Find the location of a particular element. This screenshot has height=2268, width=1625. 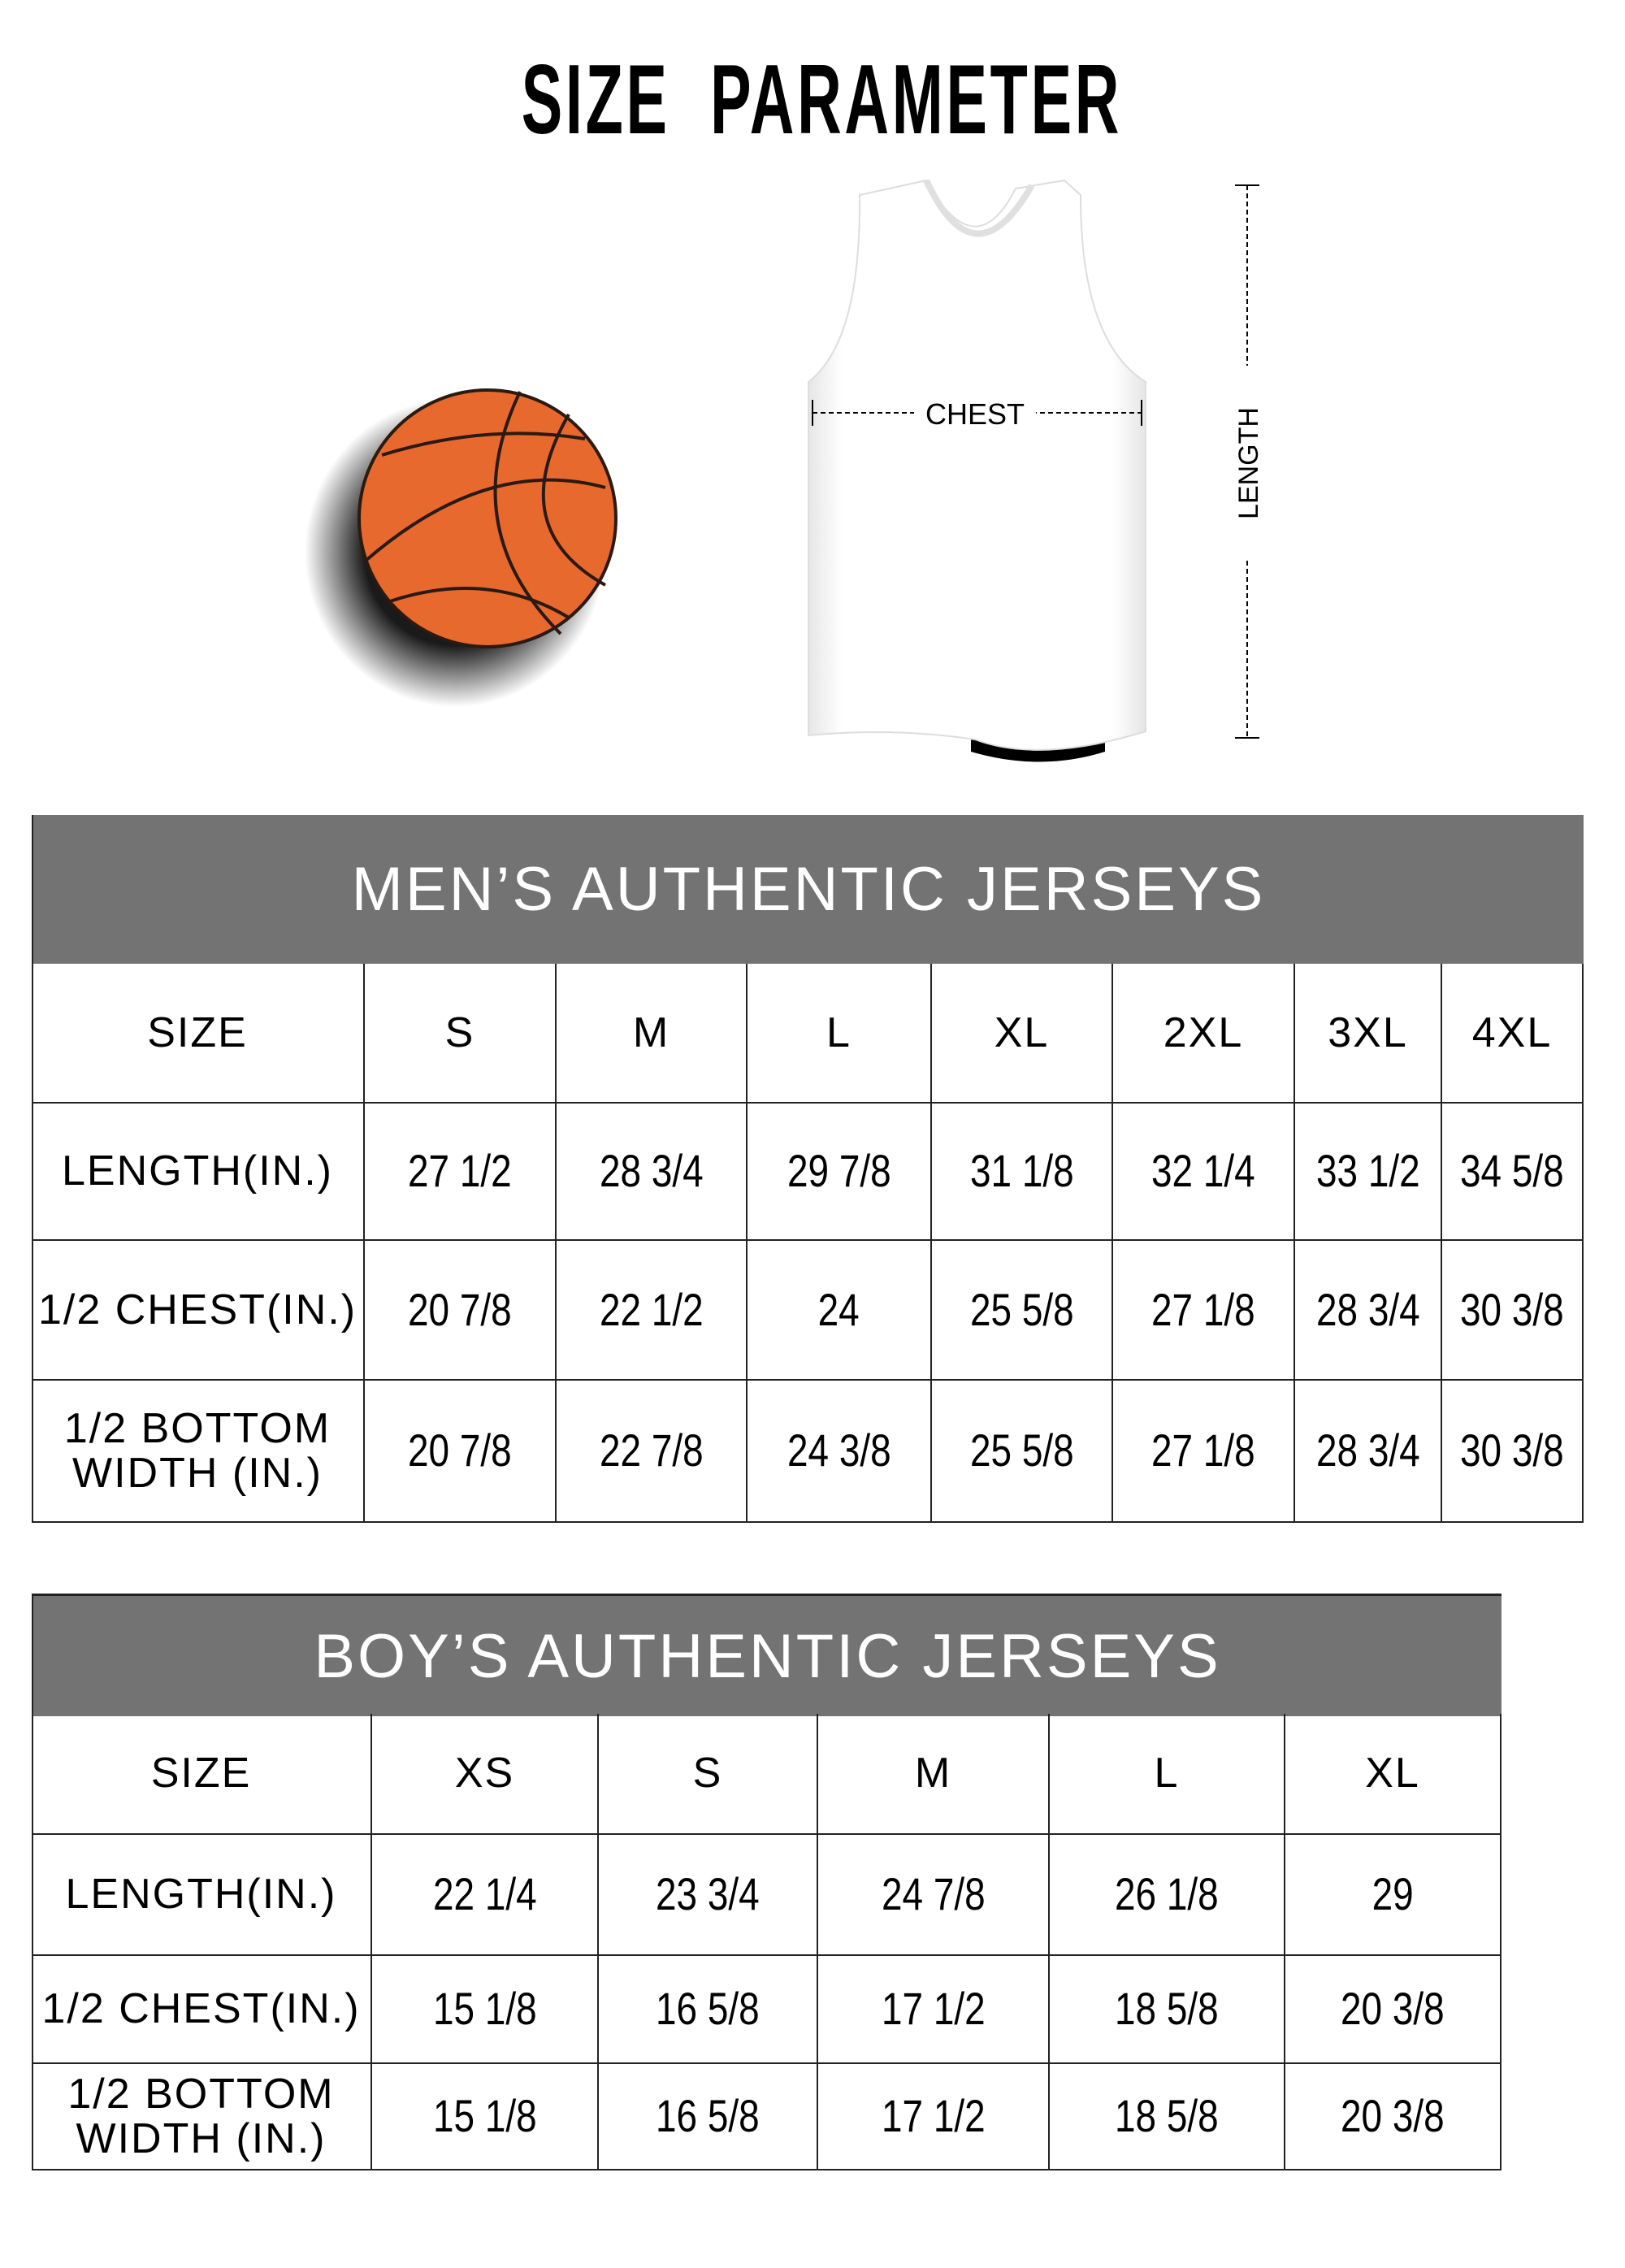

size-column-header-text: M is located at coordinates (651, 1032).